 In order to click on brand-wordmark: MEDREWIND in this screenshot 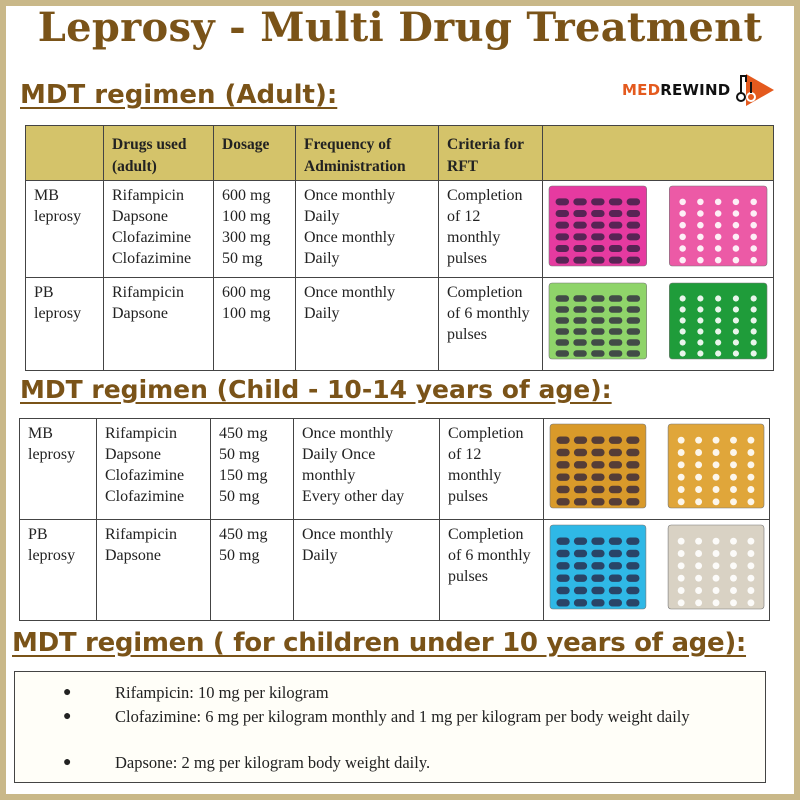, I will do `click(676, 90)`.